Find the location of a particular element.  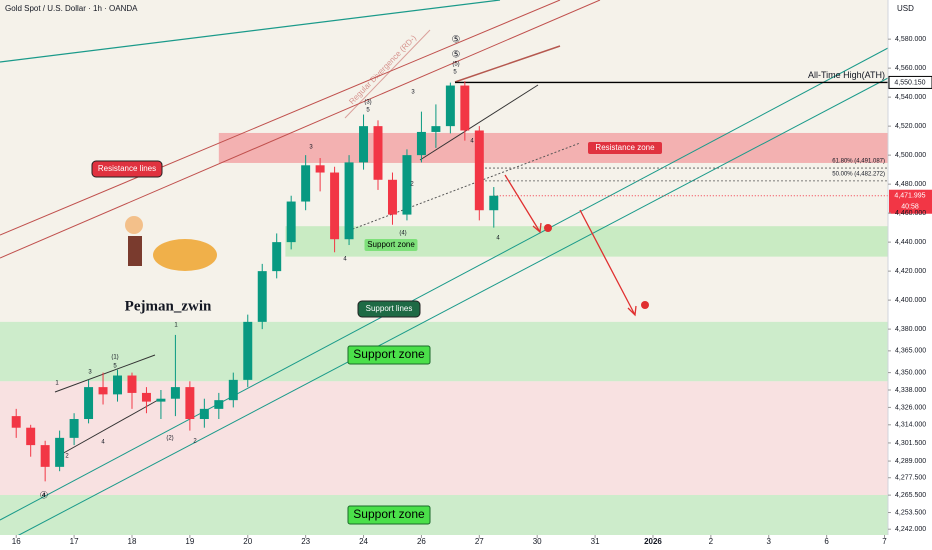

x-tick-label: 2 is located at coordinates (711, 541).